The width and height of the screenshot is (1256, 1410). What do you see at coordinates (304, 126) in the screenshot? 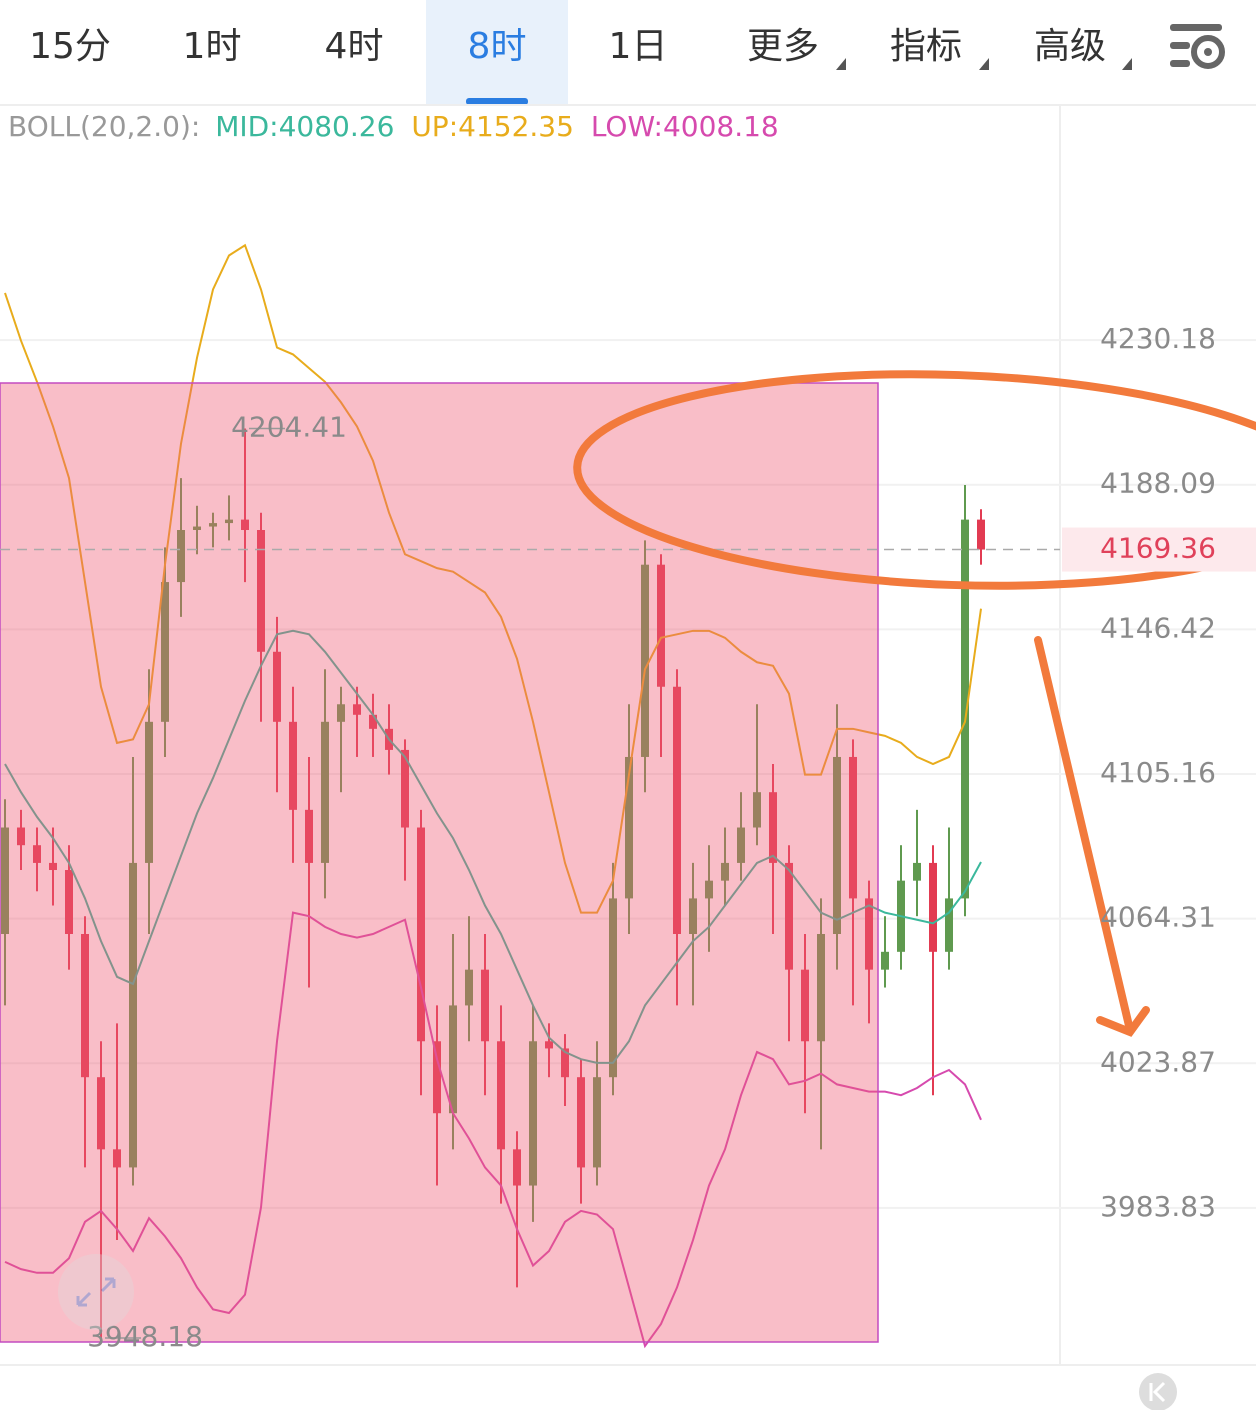
I see `legend-entry: MID:4080.26` at bounding box center [304, 126].